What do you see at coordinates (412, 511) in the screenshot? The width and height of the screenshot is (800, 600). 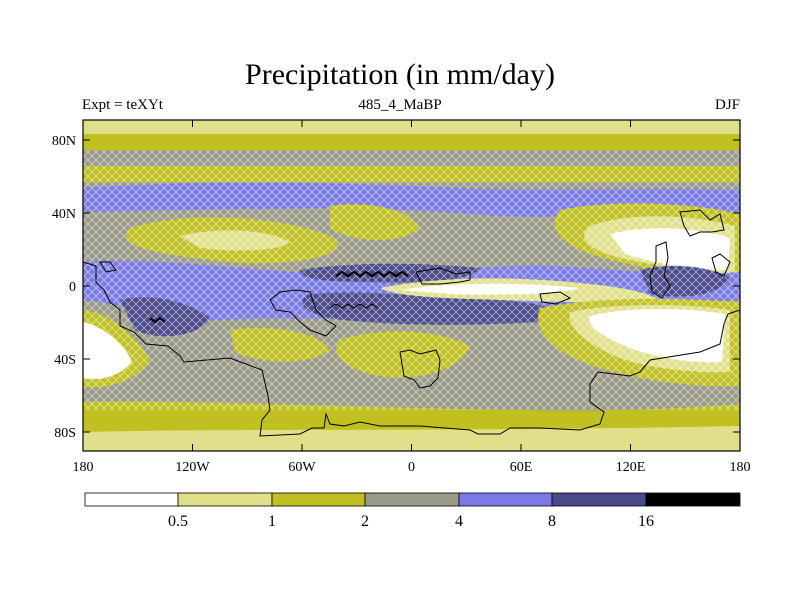 I see `colorbar: 0.5 1 2 4 8 16` at bounding box center [412, 511].